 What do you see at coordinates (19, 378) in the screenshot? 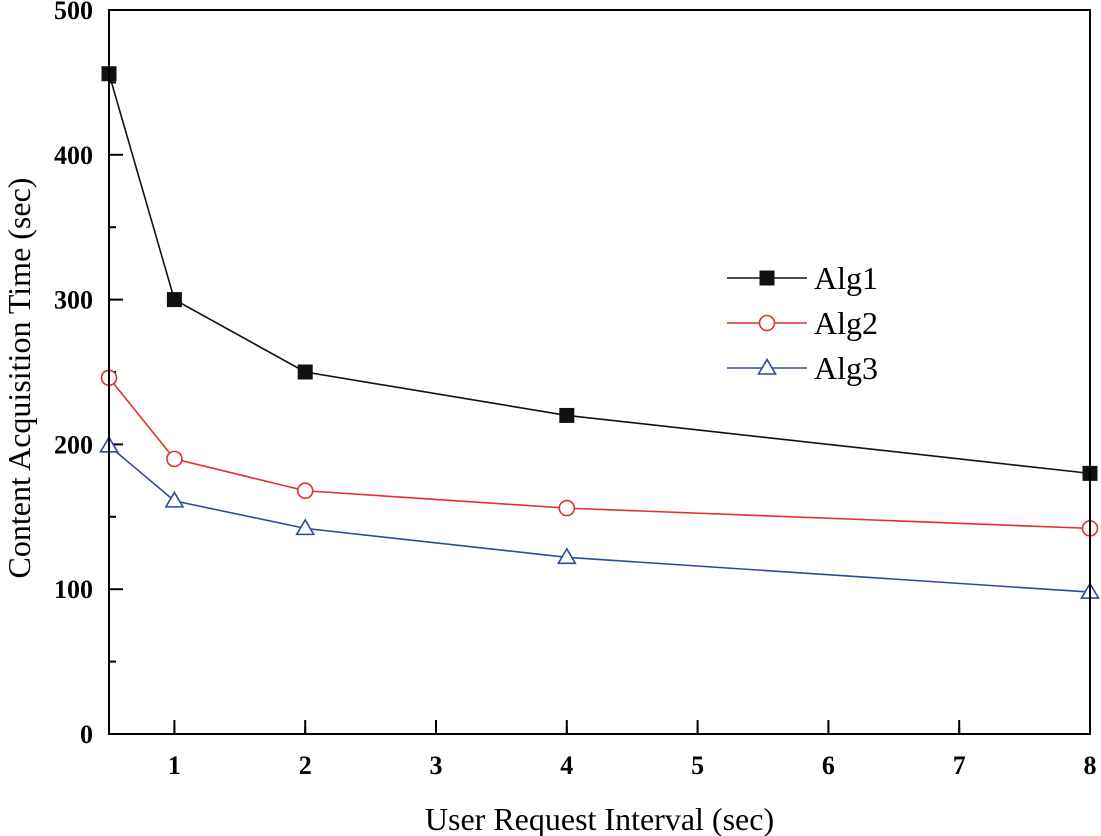
I see `y-axis-title: Content Acquisition Time (sec)` at bounding box center [19, 378].